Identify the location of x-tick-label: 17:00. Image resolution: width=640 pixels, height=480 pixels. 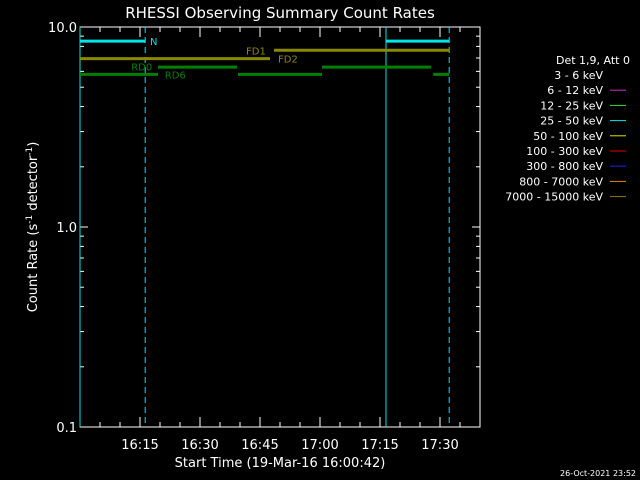
(319, 445).